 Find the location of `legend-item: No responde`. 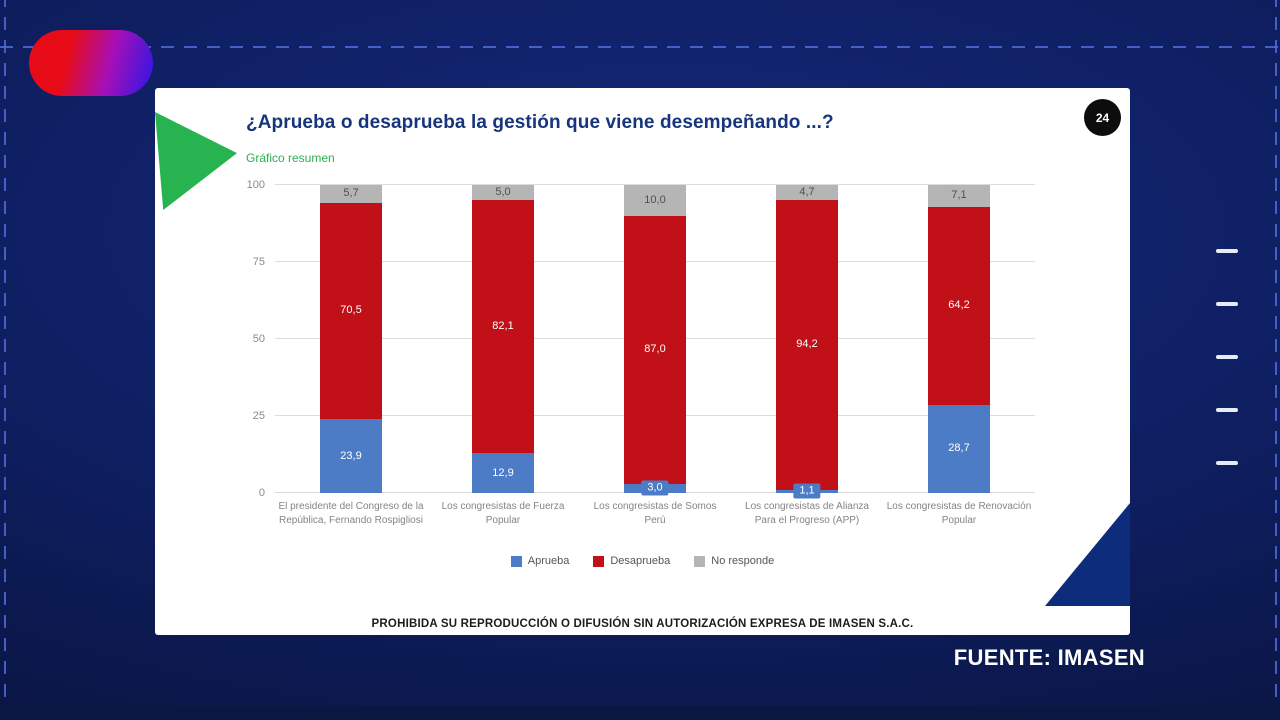

legend-item: No responde is located at coordinates (734, 561).